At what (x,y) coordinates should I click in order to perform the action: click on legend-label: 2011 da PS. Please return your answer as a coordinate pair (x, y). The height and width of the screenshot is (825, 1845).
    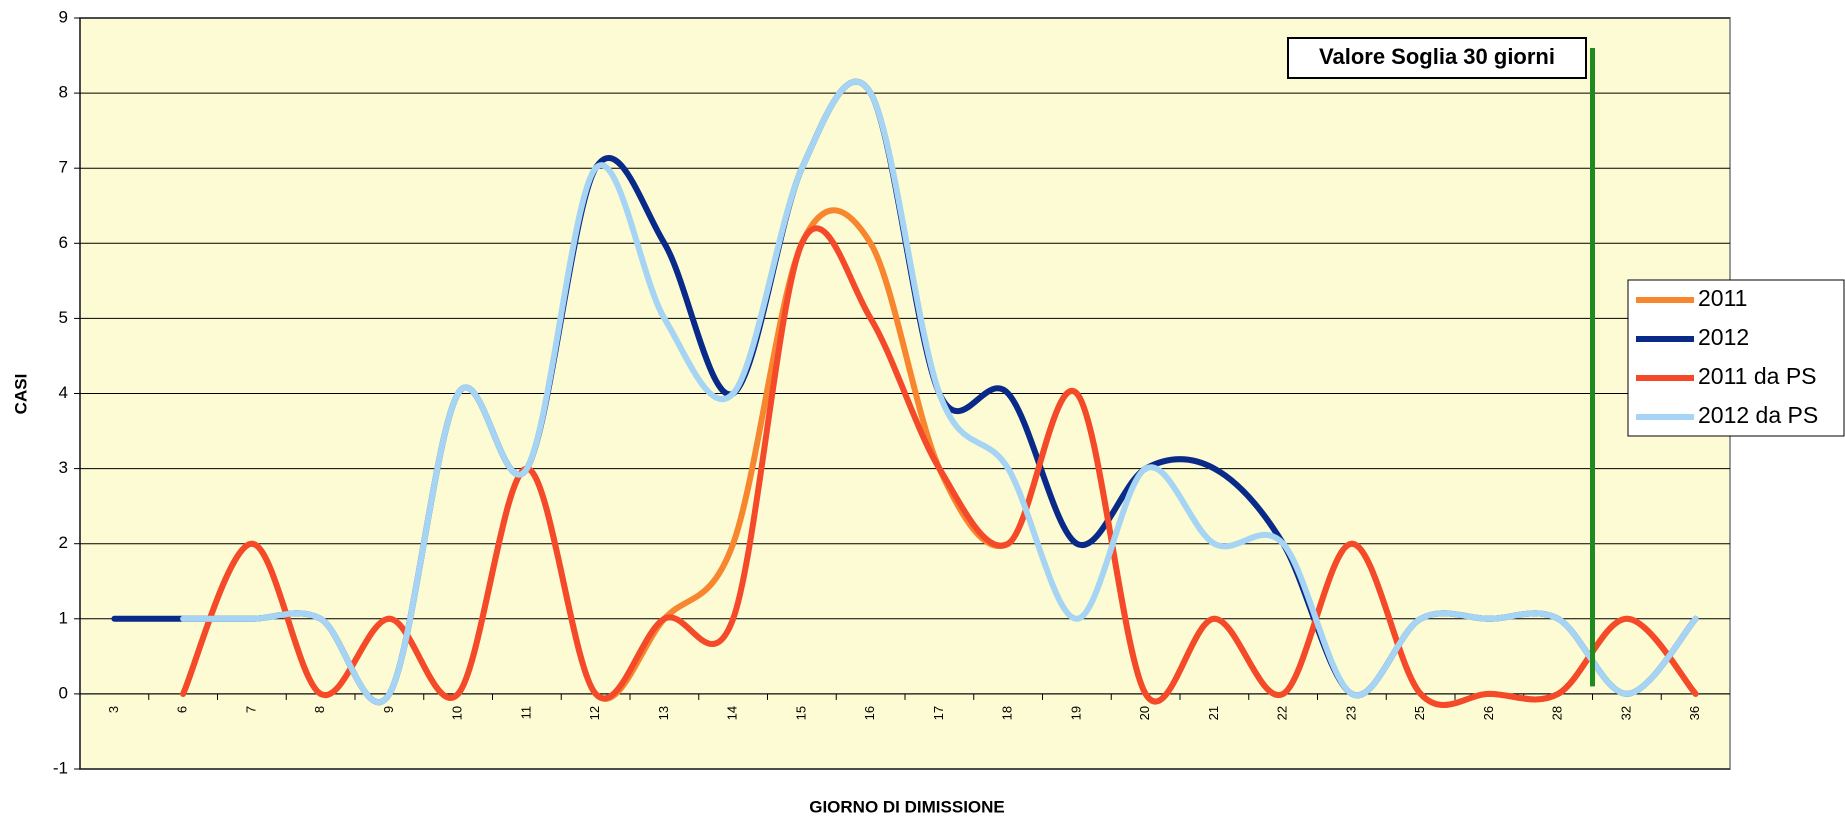
    Looking at the image, I should click on (1757, 376).